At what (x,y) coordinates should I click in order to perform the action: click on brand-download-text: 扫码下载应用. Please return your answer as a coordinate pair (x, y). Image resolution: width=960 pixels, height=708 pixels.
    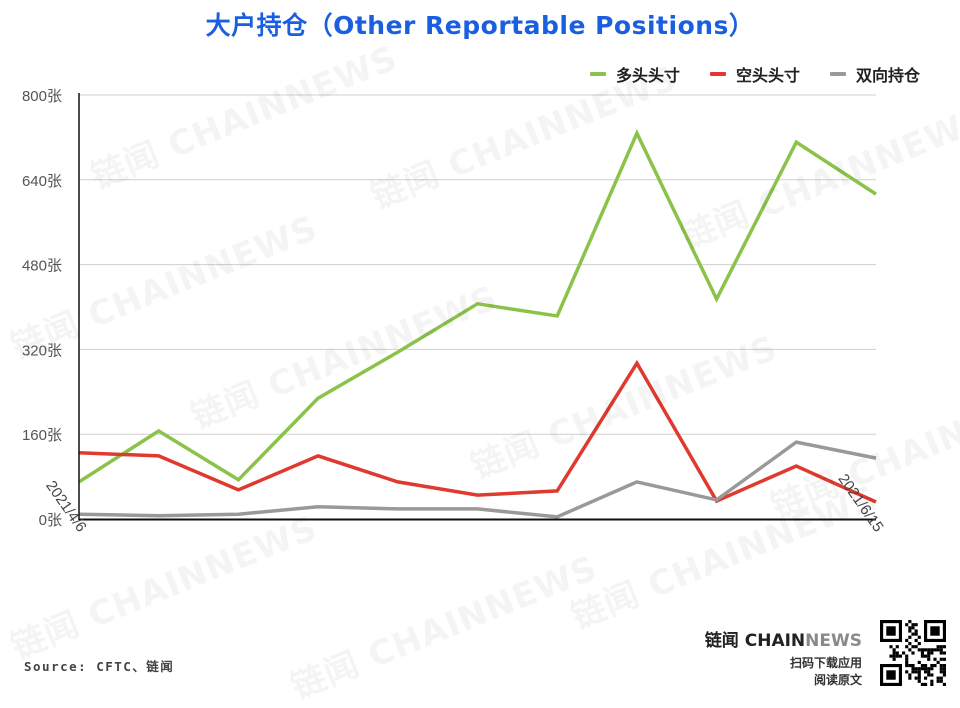
    Looking at the image, I should click on (825, 663).